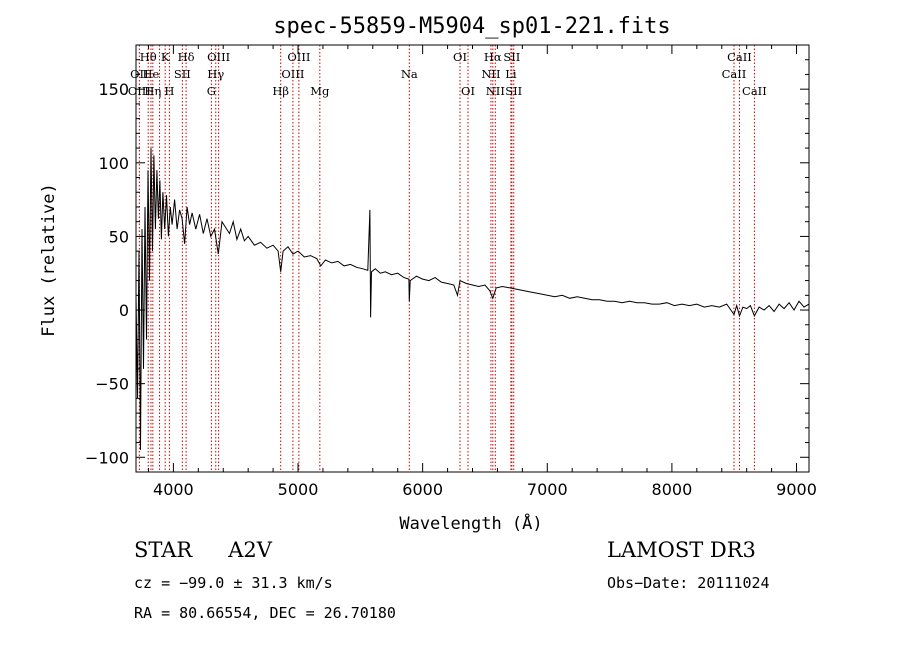 The width and height of the screenshot is (900, 649). I want to click on annotation-label: Hη, so click(152, 91).